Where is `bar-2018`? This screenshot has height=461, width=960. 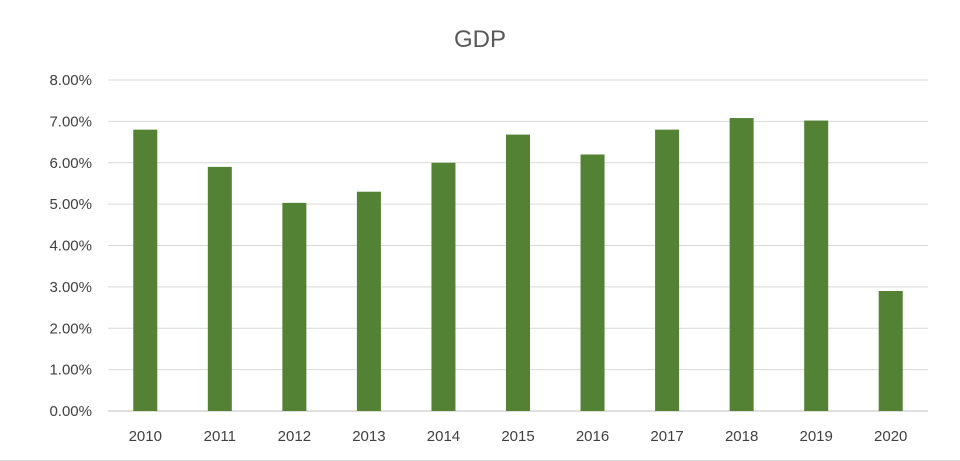 bar-2018 is located at coordinates (741, 264).